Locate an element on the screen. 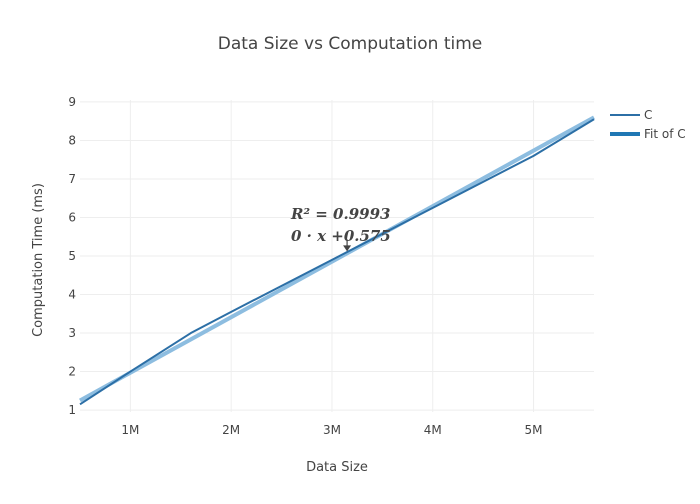 This screenshot has height=504, width=700. y-axis-ticks: 1 2 3 4 5 6 7 8 9 is located at coordinates (72, 256).